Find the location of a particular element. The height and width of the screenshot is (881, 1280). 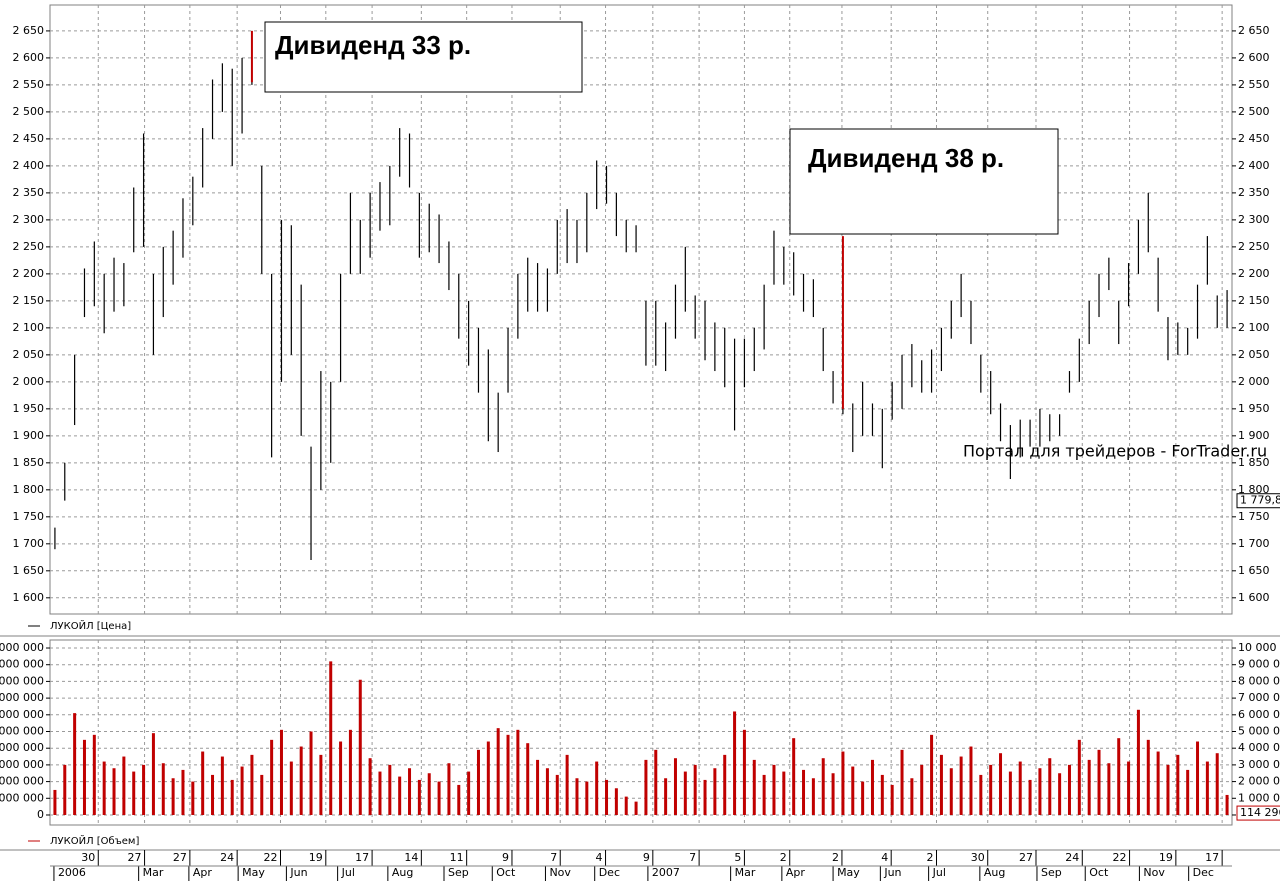

y-tick-label: 10 000 000 is located at coordinates (1259, 647).